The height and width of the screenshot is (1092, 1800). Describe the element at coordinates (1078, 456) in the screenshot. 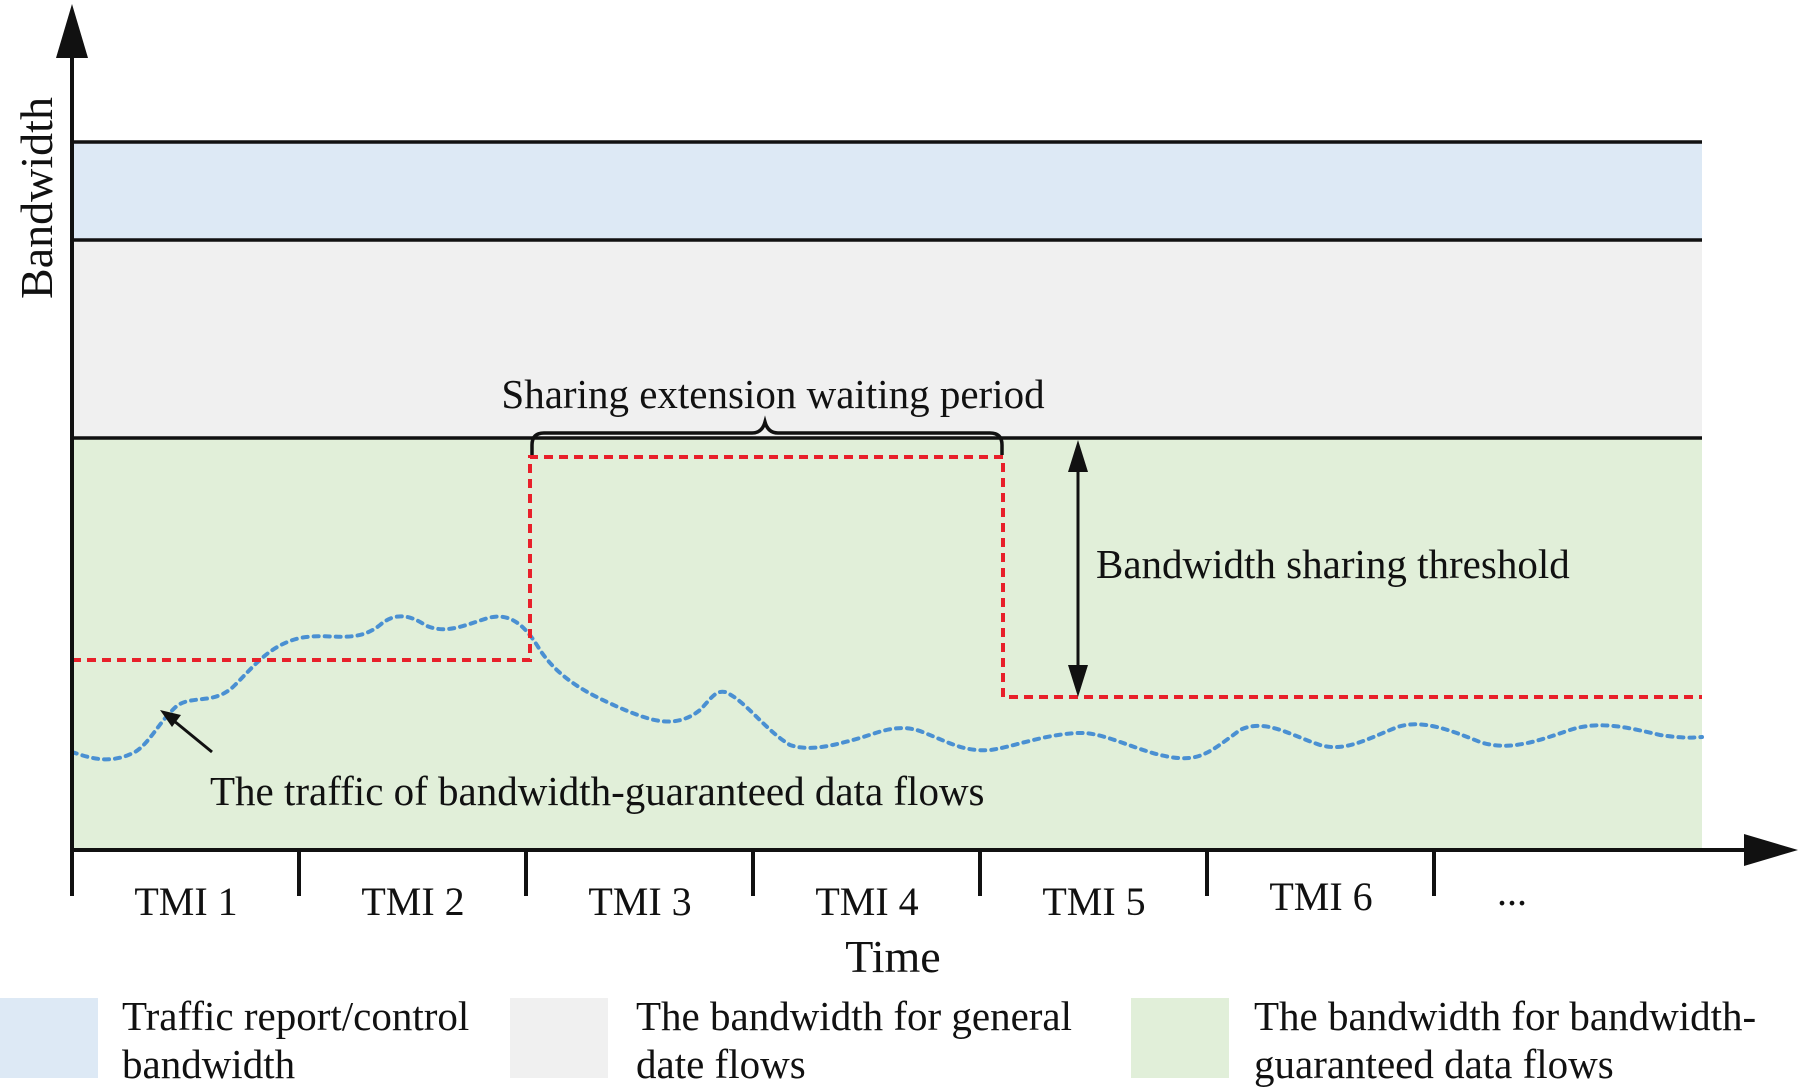

I see `threshold-arrow-head-up` at that location.